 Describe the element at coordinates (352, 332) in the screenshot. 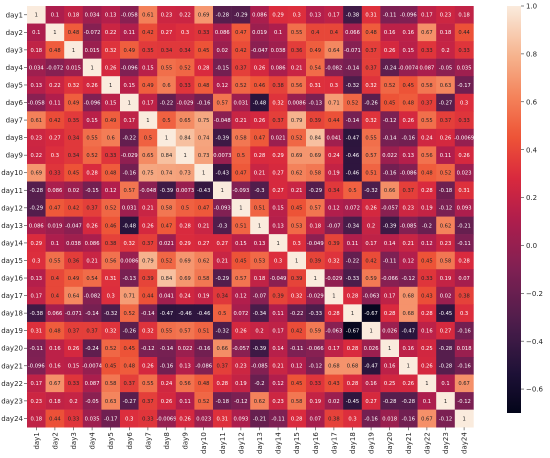

I see `cell-annotation: -0.67` at that location.